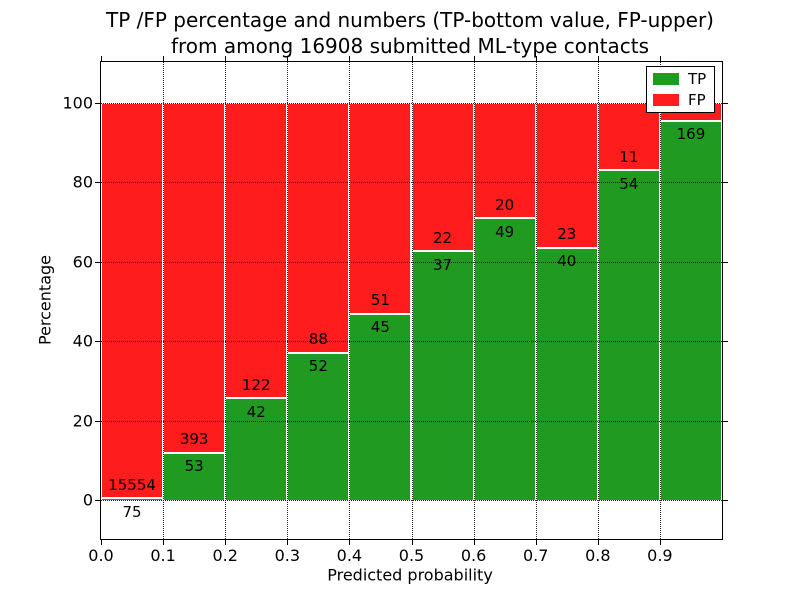  I want to click on x-tick-label: 0.7, so click(535, 555).